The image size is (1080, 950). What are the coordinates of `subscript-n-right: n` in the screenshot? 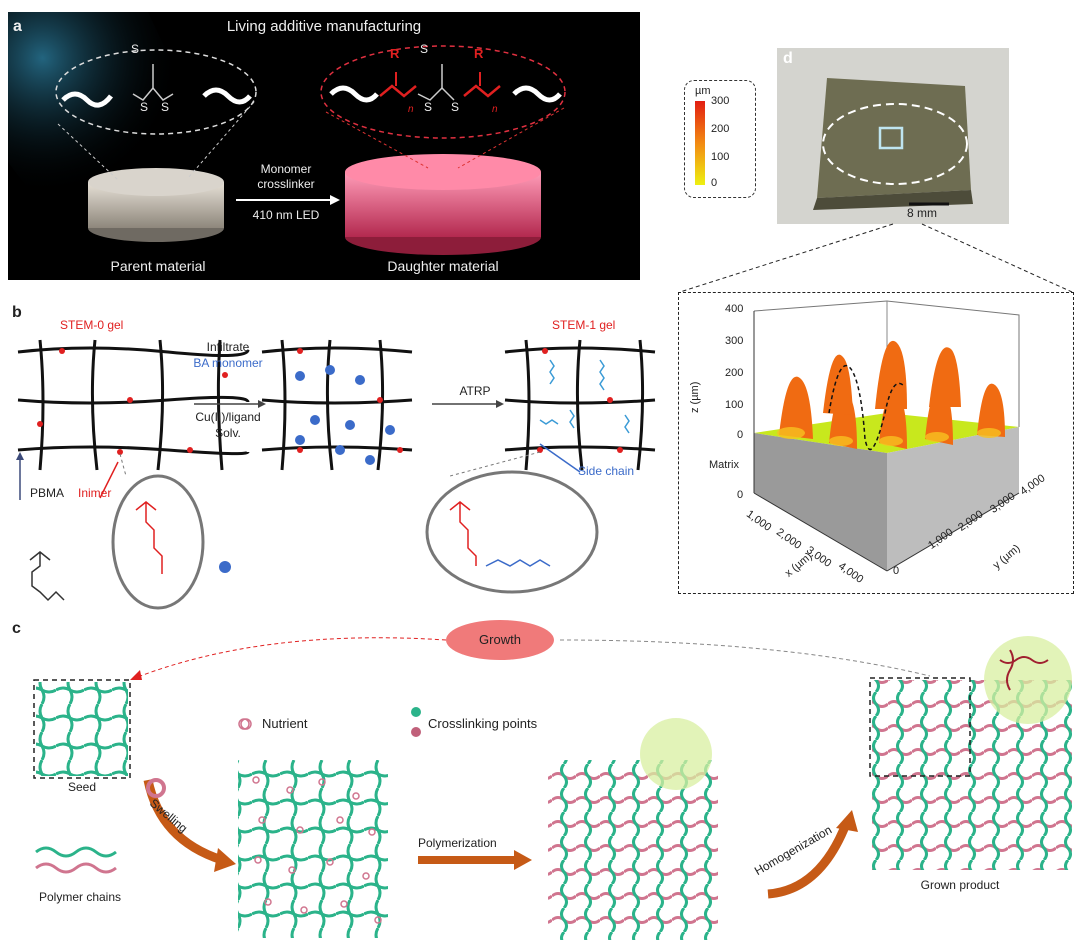 It's located at (495, 109).